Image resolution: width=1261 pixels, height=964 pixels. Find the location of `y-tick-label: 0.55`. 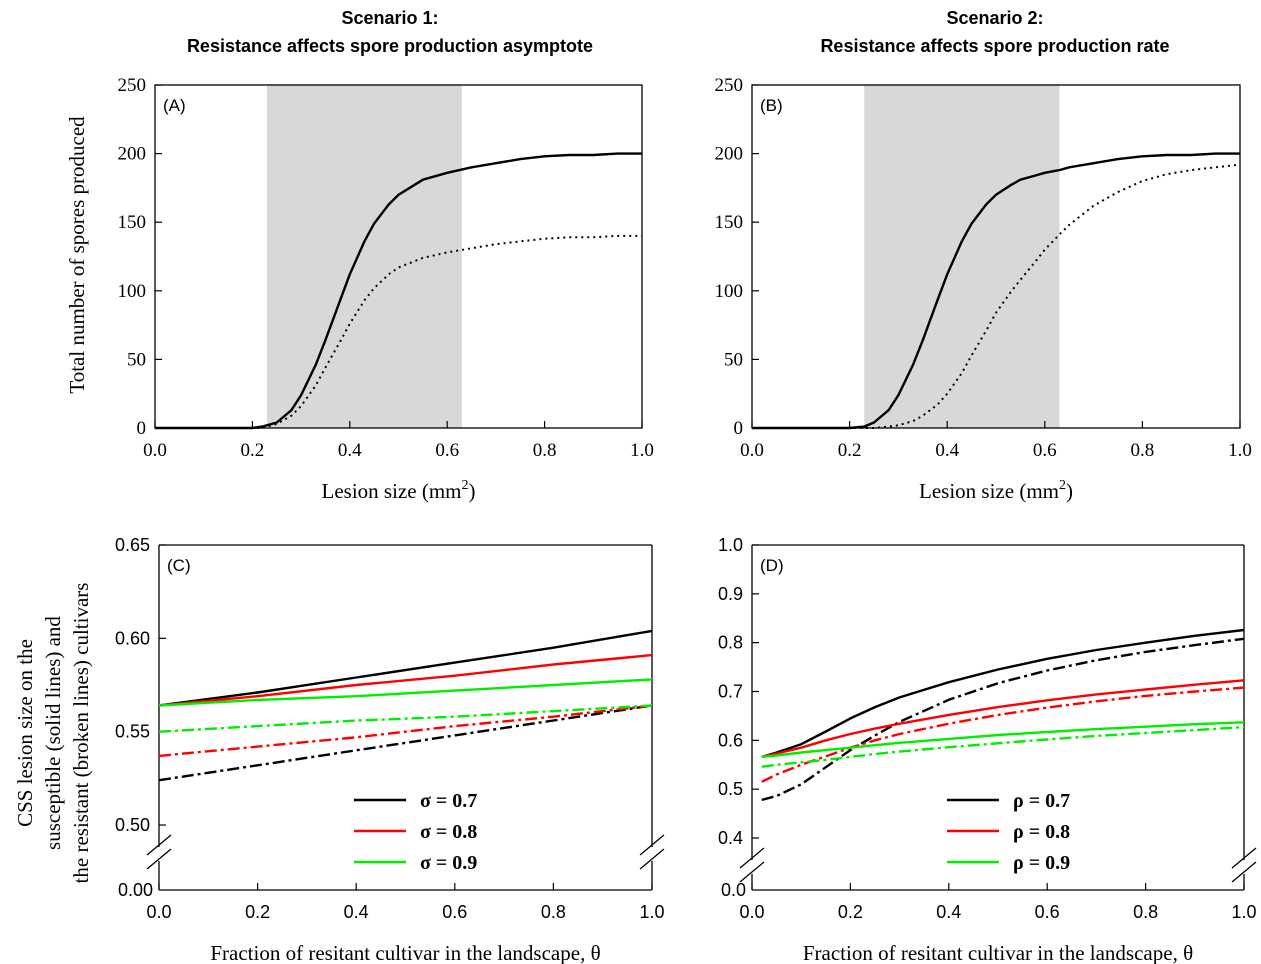

y-tick-label: 0.55 is located at coordinates (132, 732).